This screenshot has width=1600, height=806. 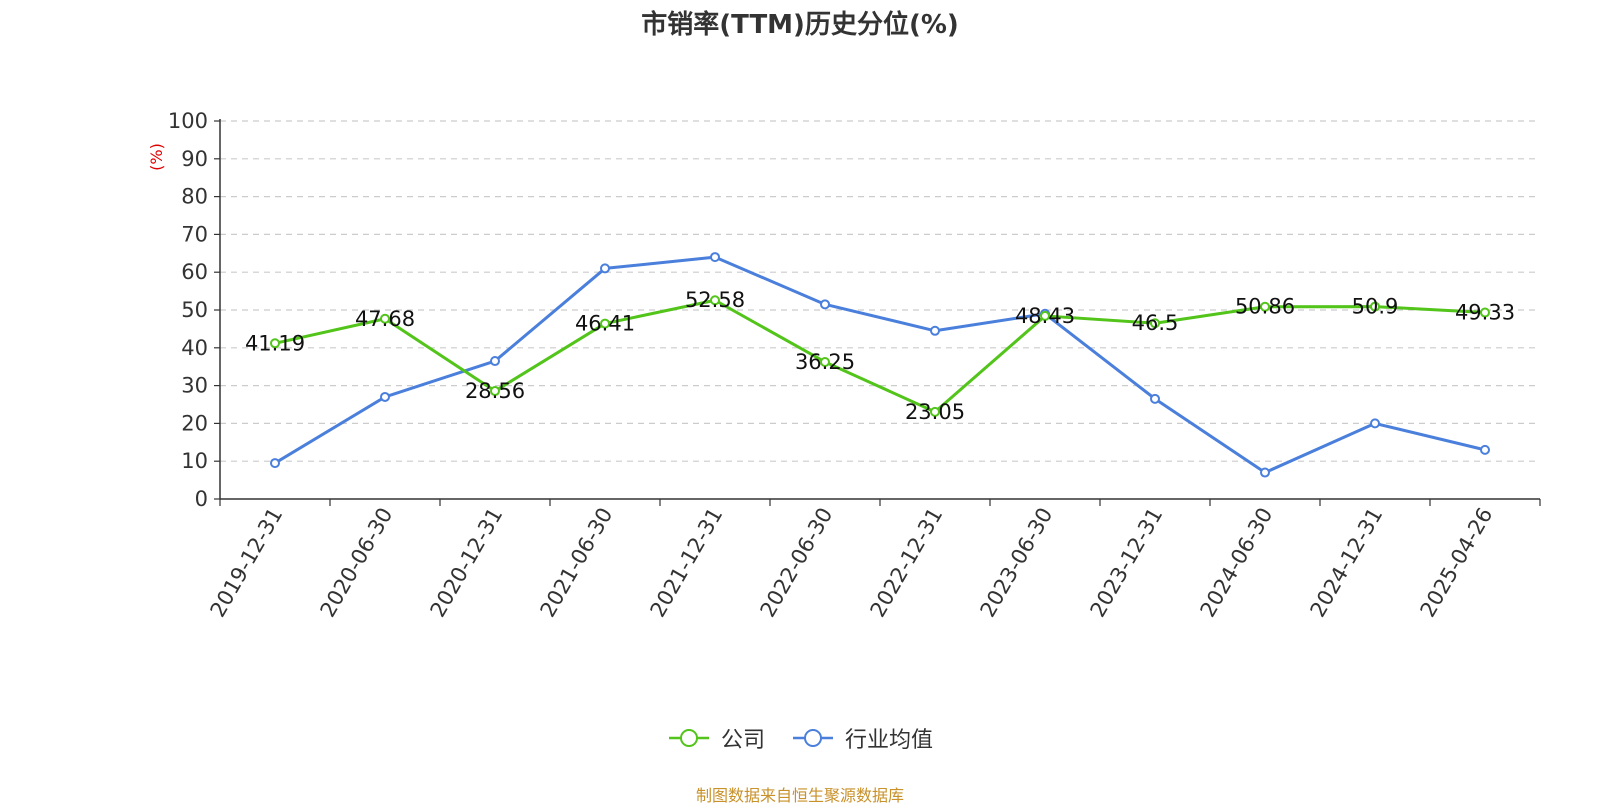 I want to click on data-label: 46.5, so click(x=1155, y=323).